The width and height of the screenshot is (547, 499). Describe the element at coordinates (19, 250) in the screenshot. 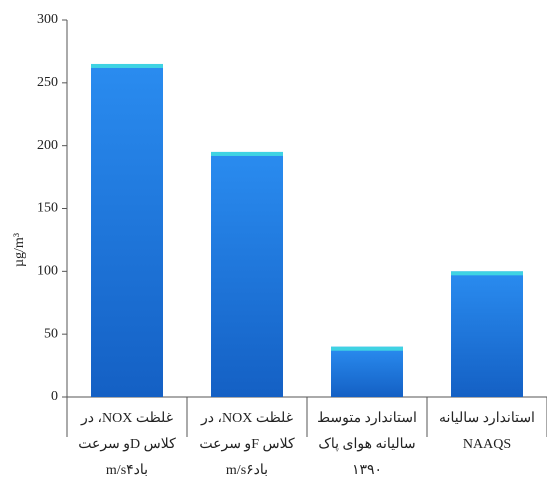

I see `y-axis-label: µg/m³` at that location.